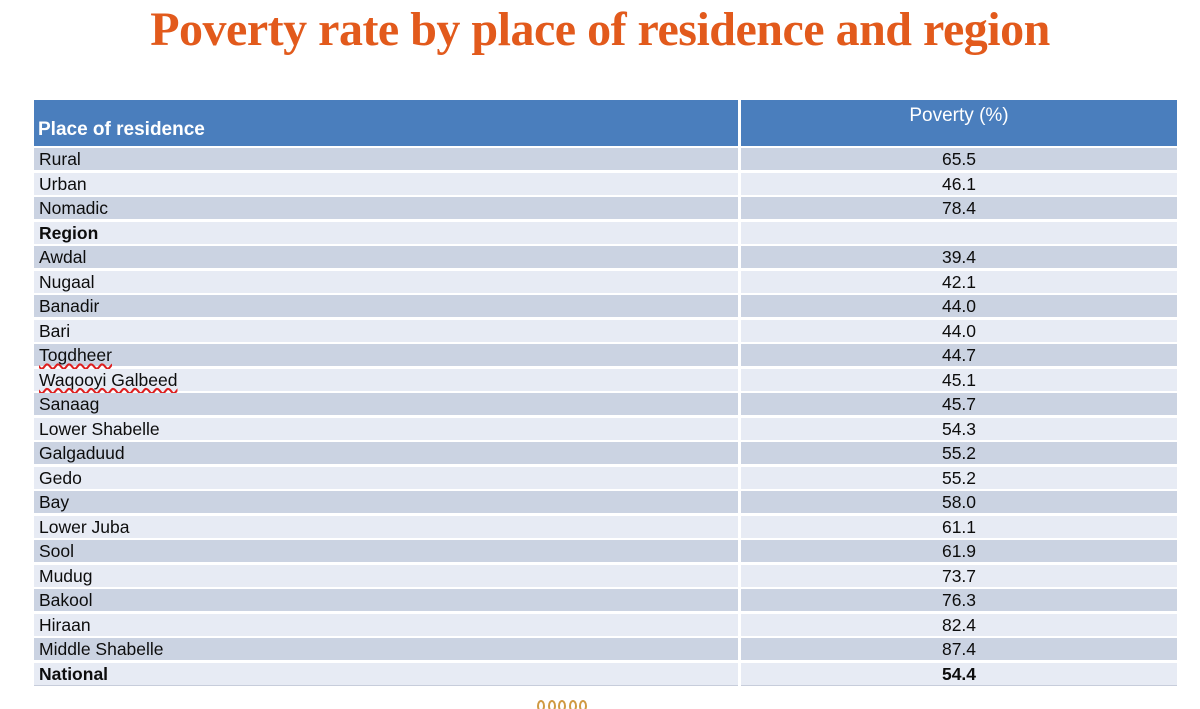  What do you see at coordinates (959, 673) in the screenshot?
I see `row-value-cell: 54.4` at bounding box center [959, 673].